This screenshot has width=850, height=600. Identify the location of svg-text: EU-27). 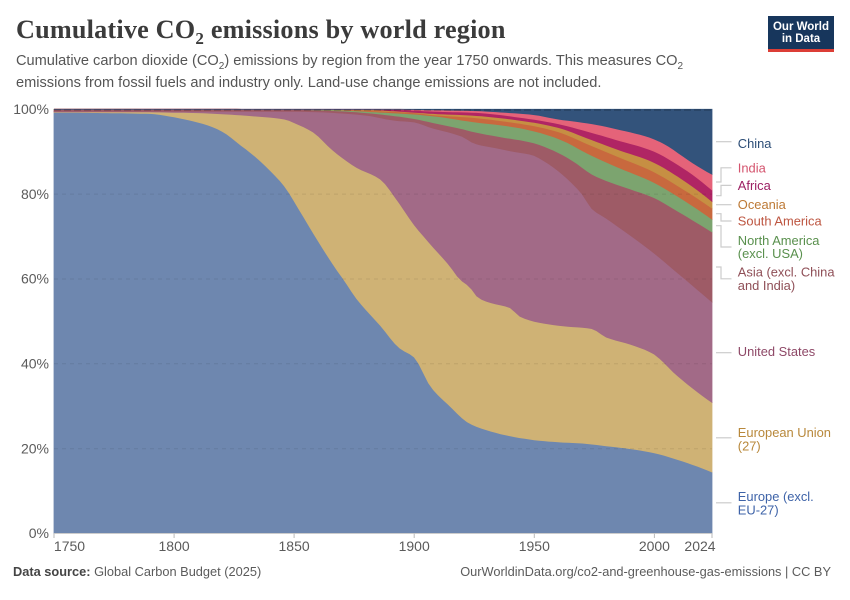
(758, 509).